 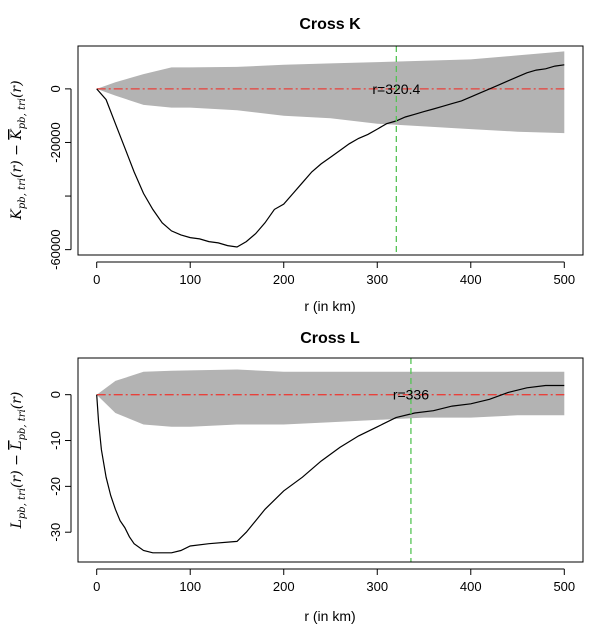 What do you see at coordinates (396, 89) in the screenshot?
I see `marker-label: r=320.4` at bounding box center [396, 89].